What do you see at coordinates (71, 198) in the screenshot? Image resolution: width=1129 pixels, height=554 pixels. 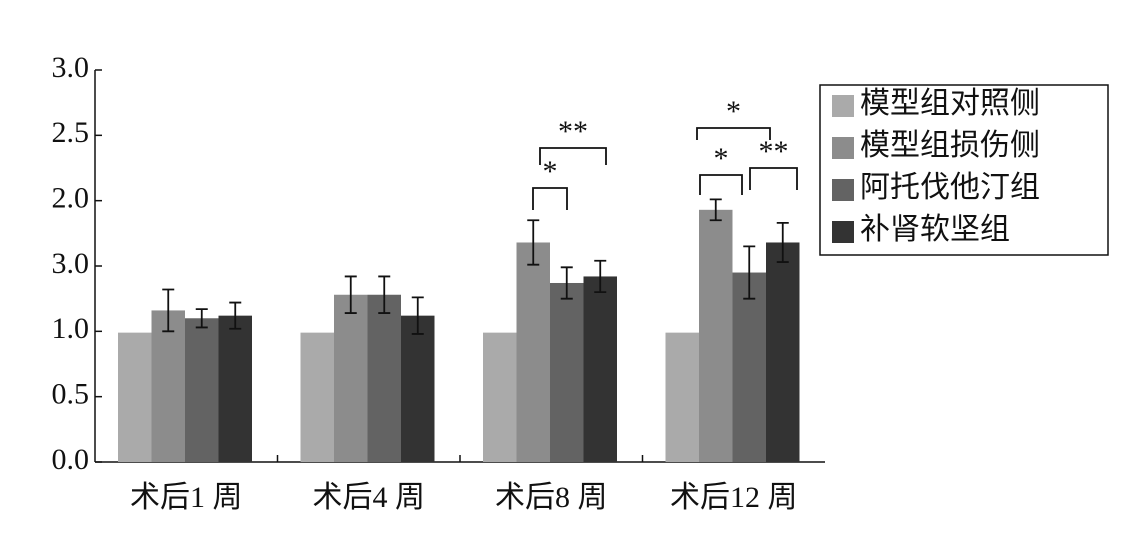 I see `y-tick-label: 2.0` at bounding box center [71, 198].